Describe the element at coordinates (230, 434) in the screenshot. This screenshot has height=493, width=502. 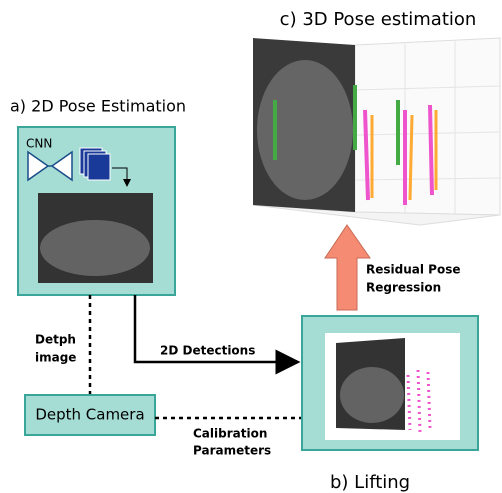
I see `edge-label: Calibration` at that location.